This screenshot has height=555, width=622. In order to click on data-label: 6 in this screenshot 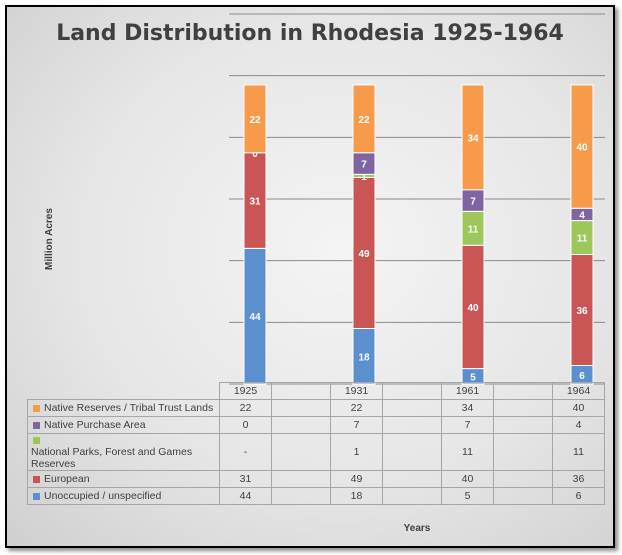, I will do `click(582, 376)`.